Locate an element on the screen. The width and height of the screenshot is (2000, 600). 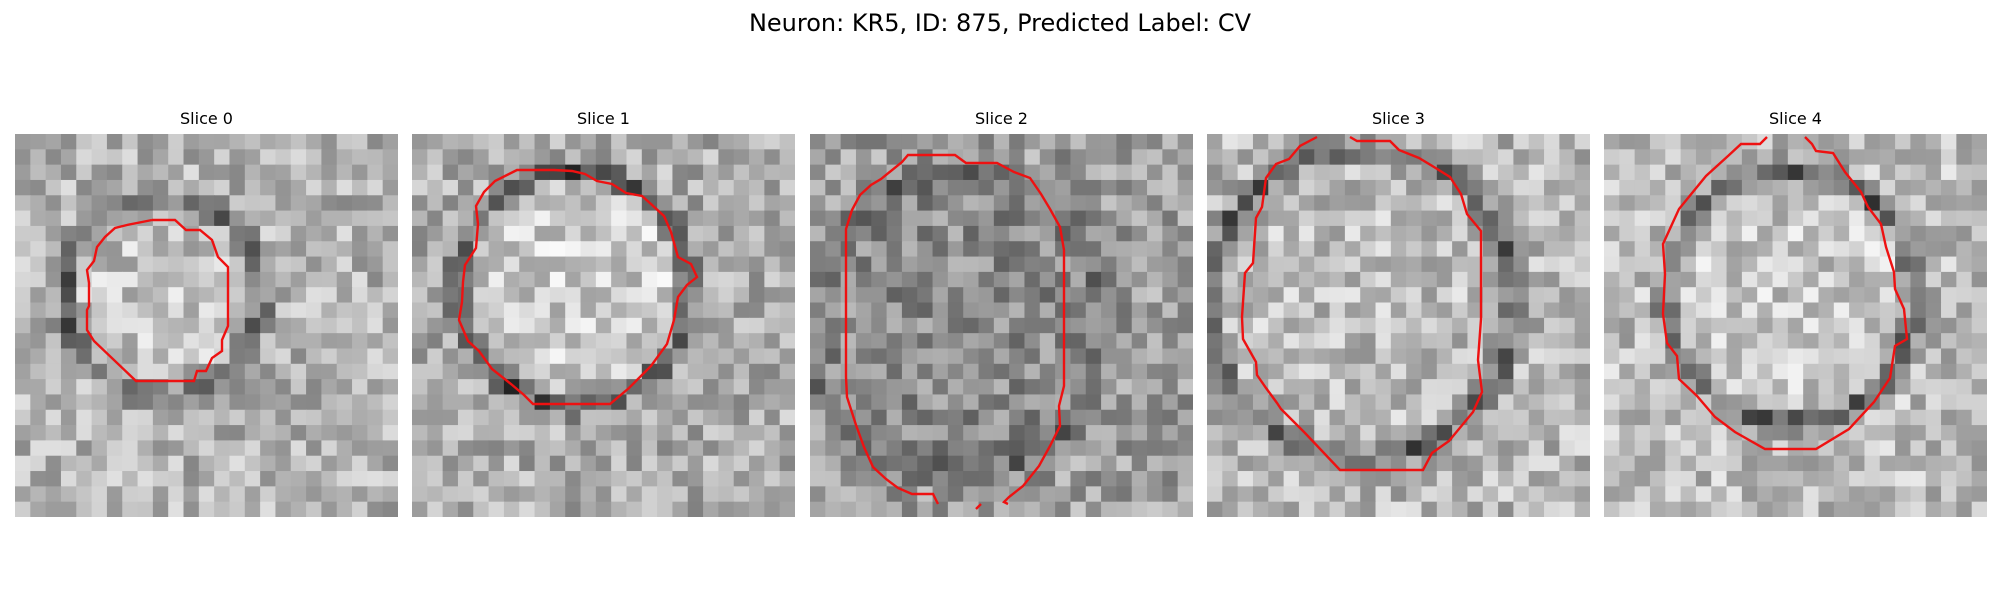
slice-title-0: Slice 0 is located at coordinates (206, 118).